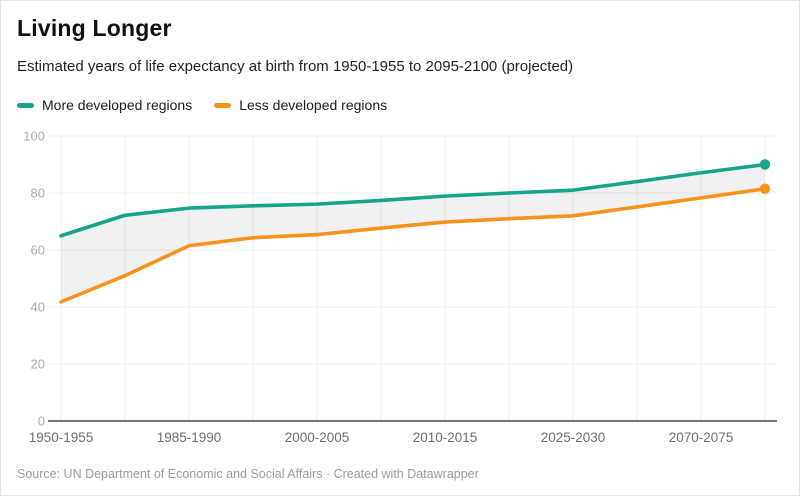  I want to click on x-axis-tick-label: 1950-1955, so click(61, 437).